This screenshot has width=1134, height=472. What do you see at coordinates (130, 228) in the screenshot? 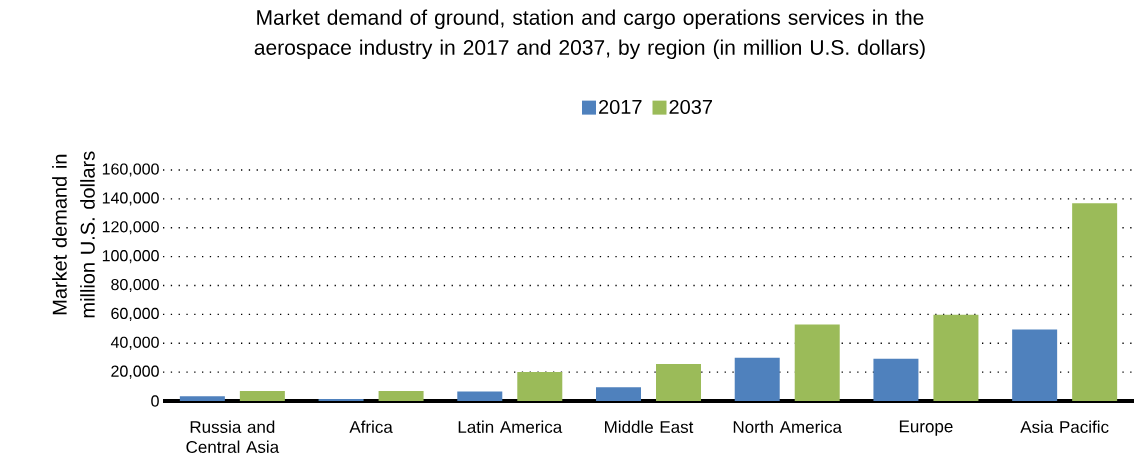
I see `y-tick-label: 120,000` at bounding box center [130, 228].